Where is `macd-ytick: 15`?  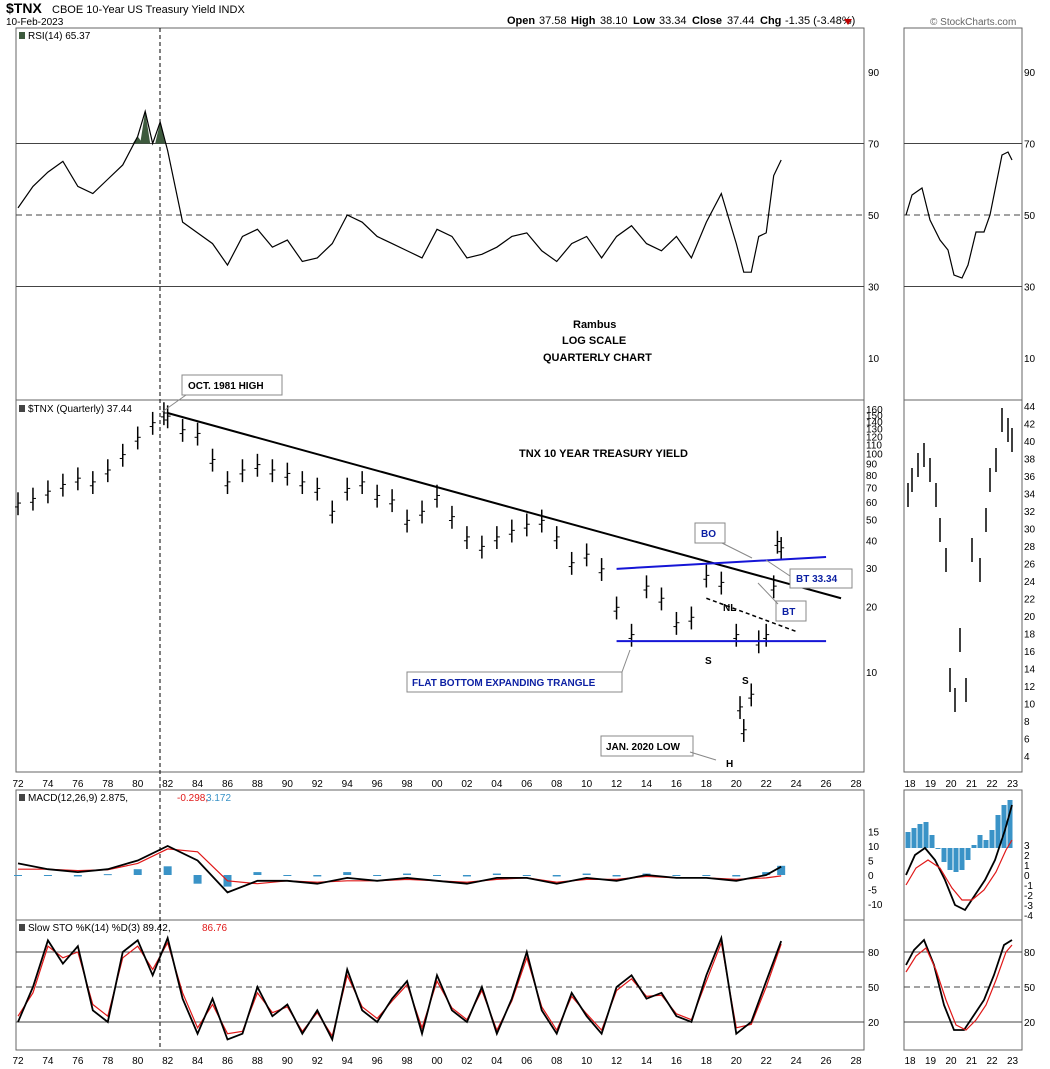
macd-ytick: 15 is located at coordinates (874, 833).